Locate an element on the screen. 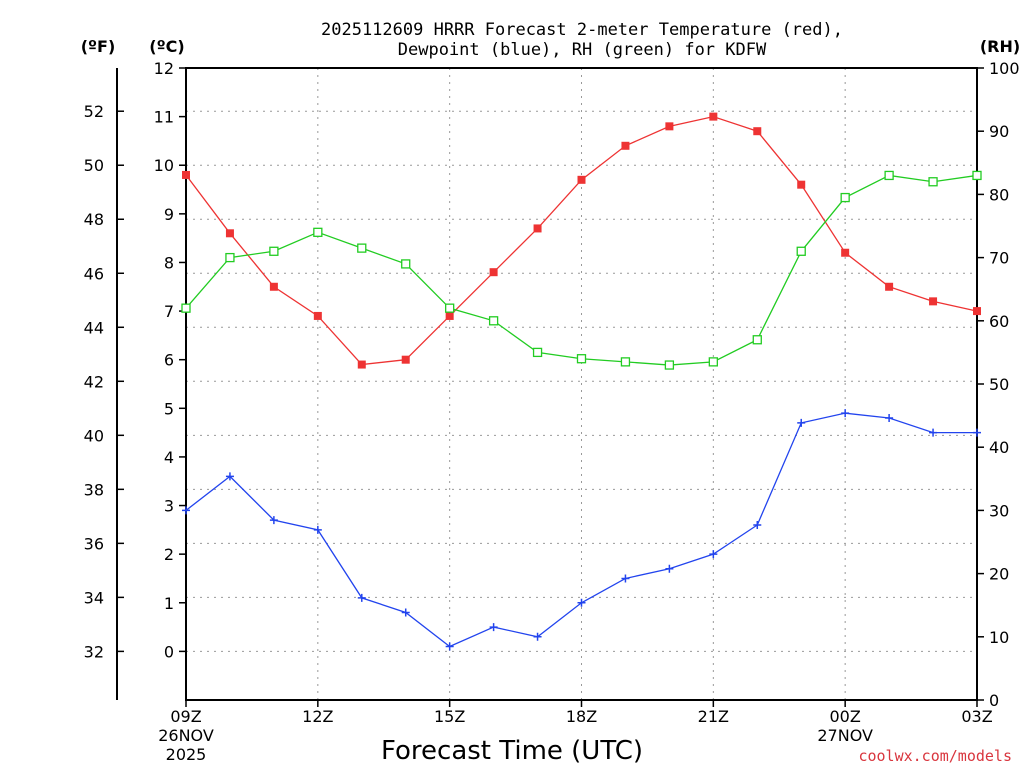 The width and height of the screenshot is (1024, 768). celsius-tick-label: 0 is located at coordinates (169, 651).